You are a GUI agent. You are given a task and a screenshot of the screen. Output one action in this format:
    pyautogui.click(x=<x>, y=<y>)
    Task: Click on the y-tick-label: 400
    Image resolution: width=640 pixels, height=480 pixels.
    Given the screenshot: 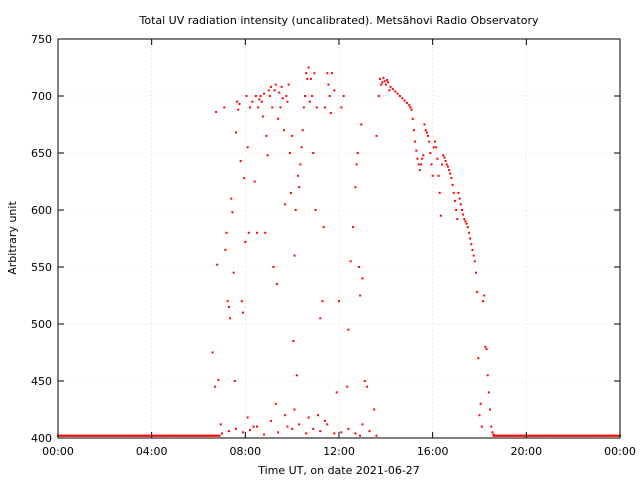 What is the action you would take?
    pyautogui.click(x=41, y=438)
    